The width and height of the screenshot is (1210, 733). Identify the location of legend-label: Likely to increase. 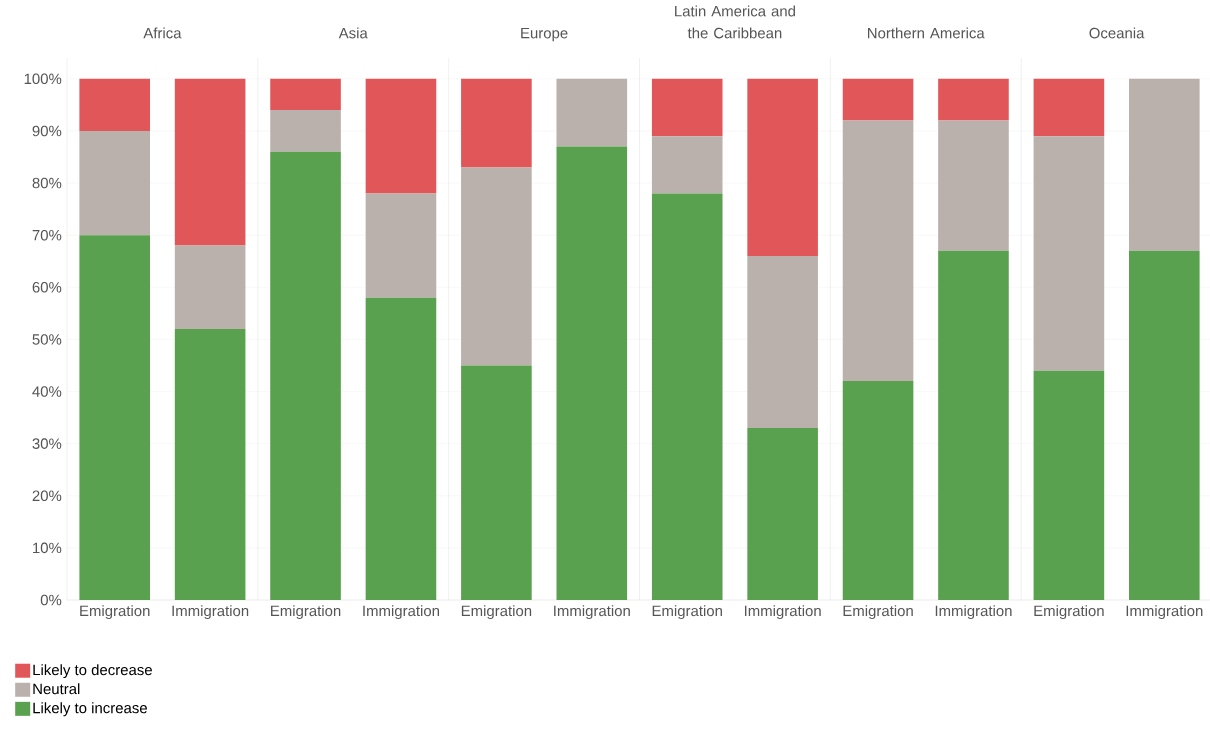
(90, 709).